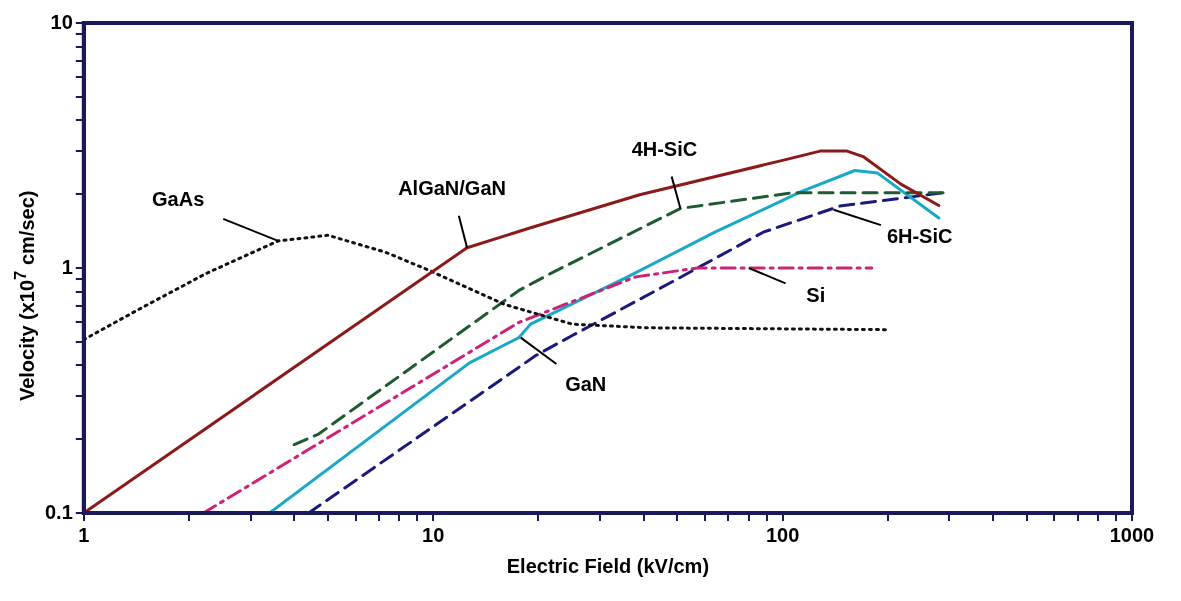  Describe the element at coordinates (61, 21) in the screenshot. I see `y-tick-label: 10` at that location.